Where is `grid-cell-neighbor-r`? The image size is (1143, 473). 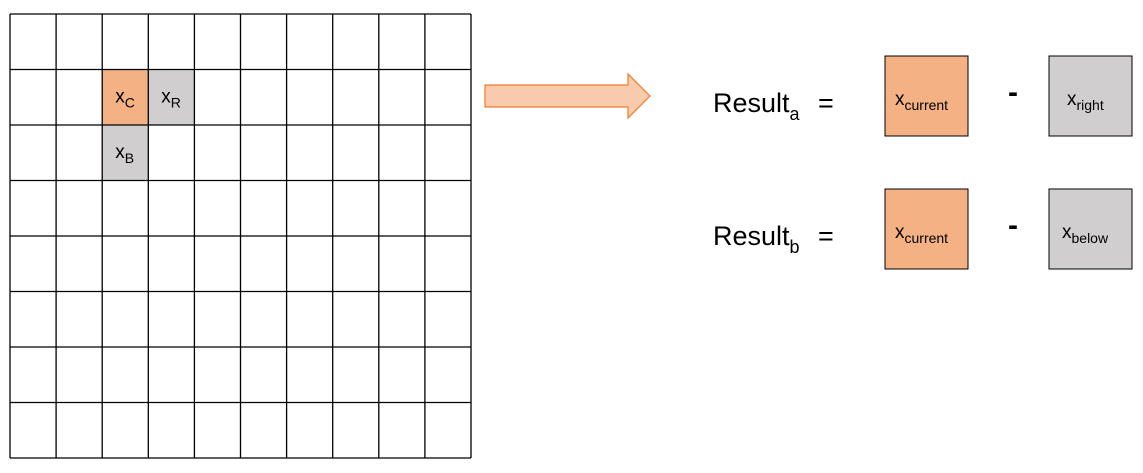 grid-cell-neighbor-r is located at coordinates (171, 97).